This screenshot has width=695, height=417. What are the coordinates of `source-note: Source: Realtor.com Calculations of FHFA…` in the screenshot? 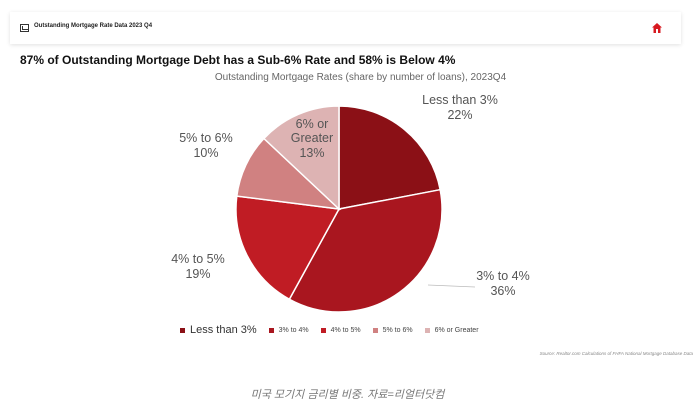 It's located at (616, 353).